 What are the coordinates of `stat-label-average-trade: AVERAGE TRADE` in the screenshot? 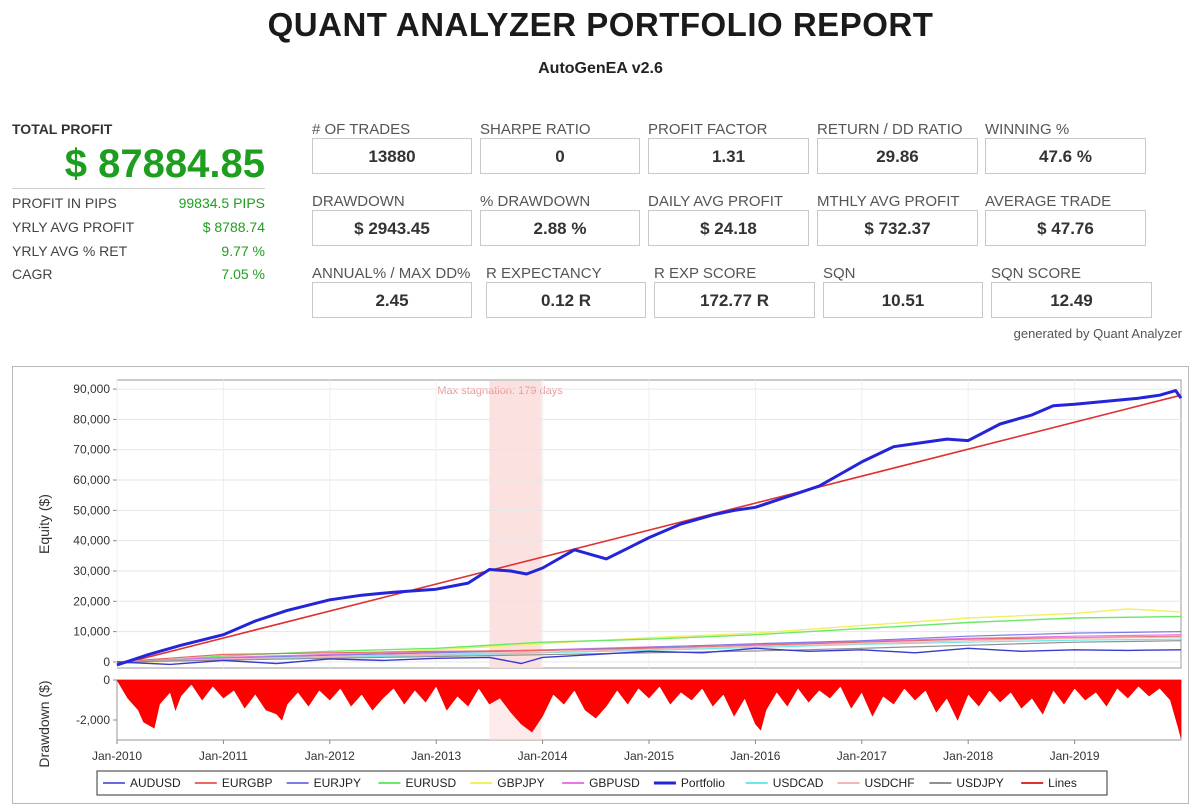 It's located at (1048, 201).